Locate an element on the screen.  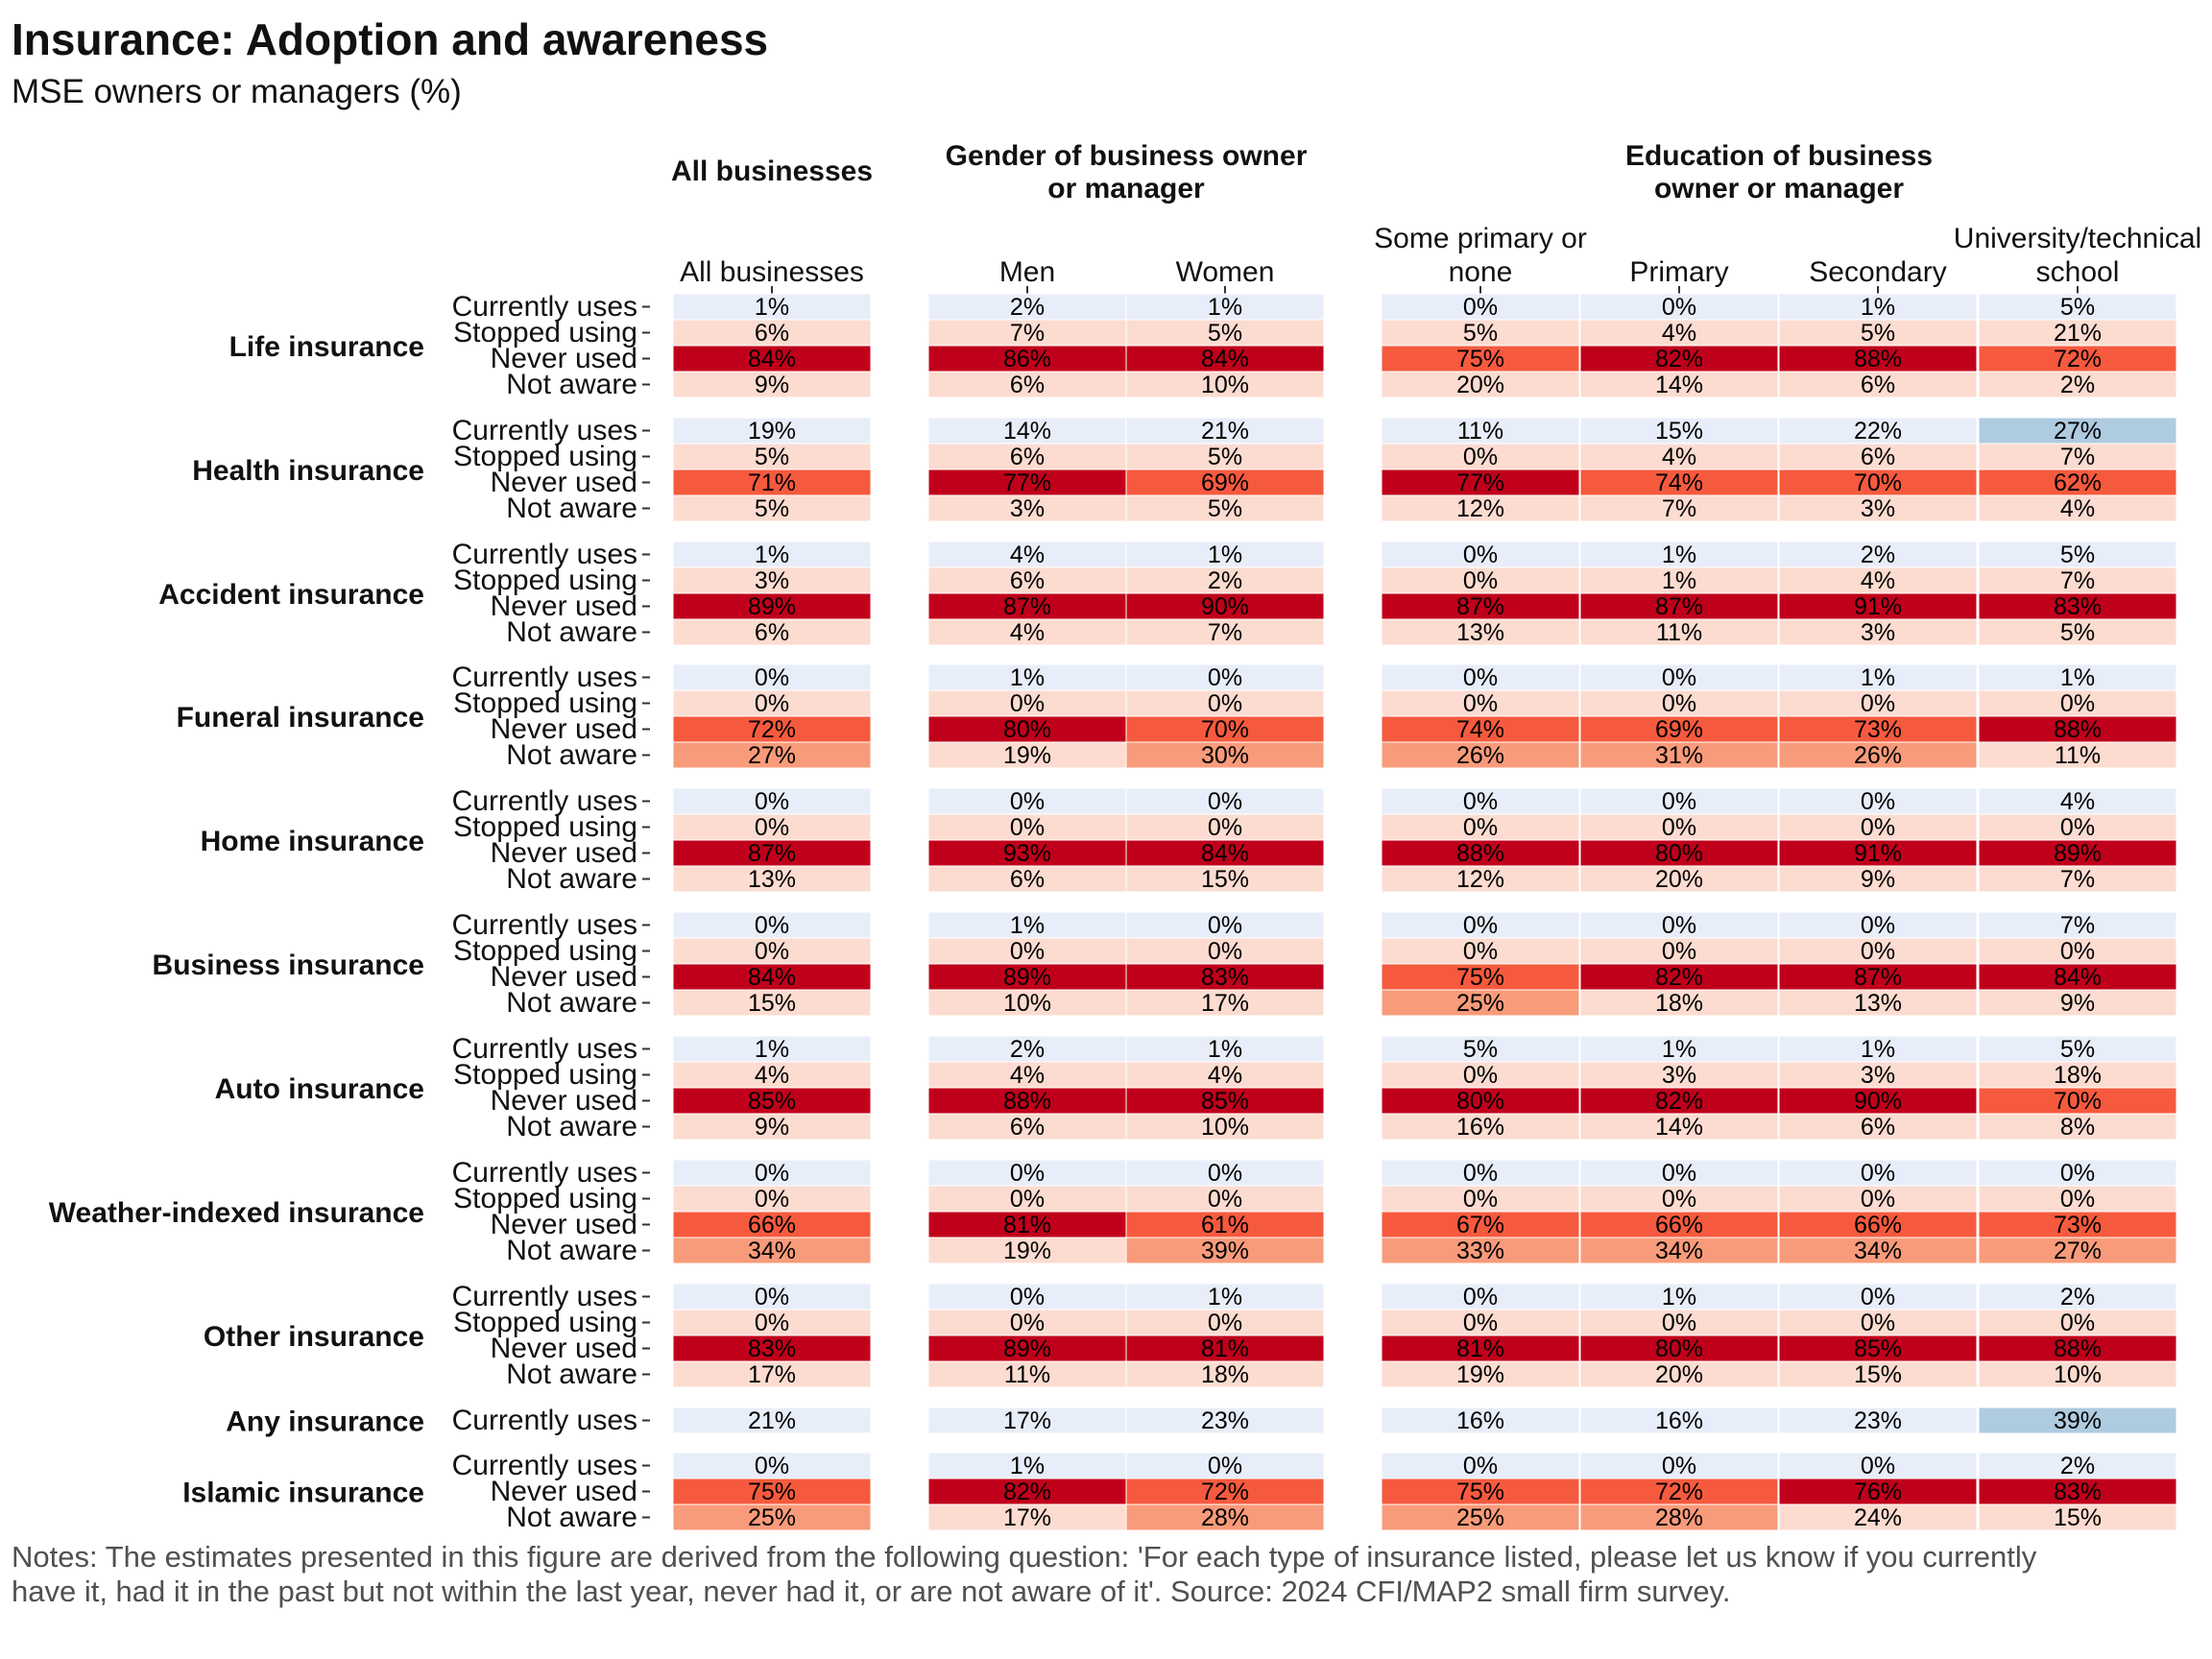
cell-value-label: 81% is located at coordinates (1027, 1225).